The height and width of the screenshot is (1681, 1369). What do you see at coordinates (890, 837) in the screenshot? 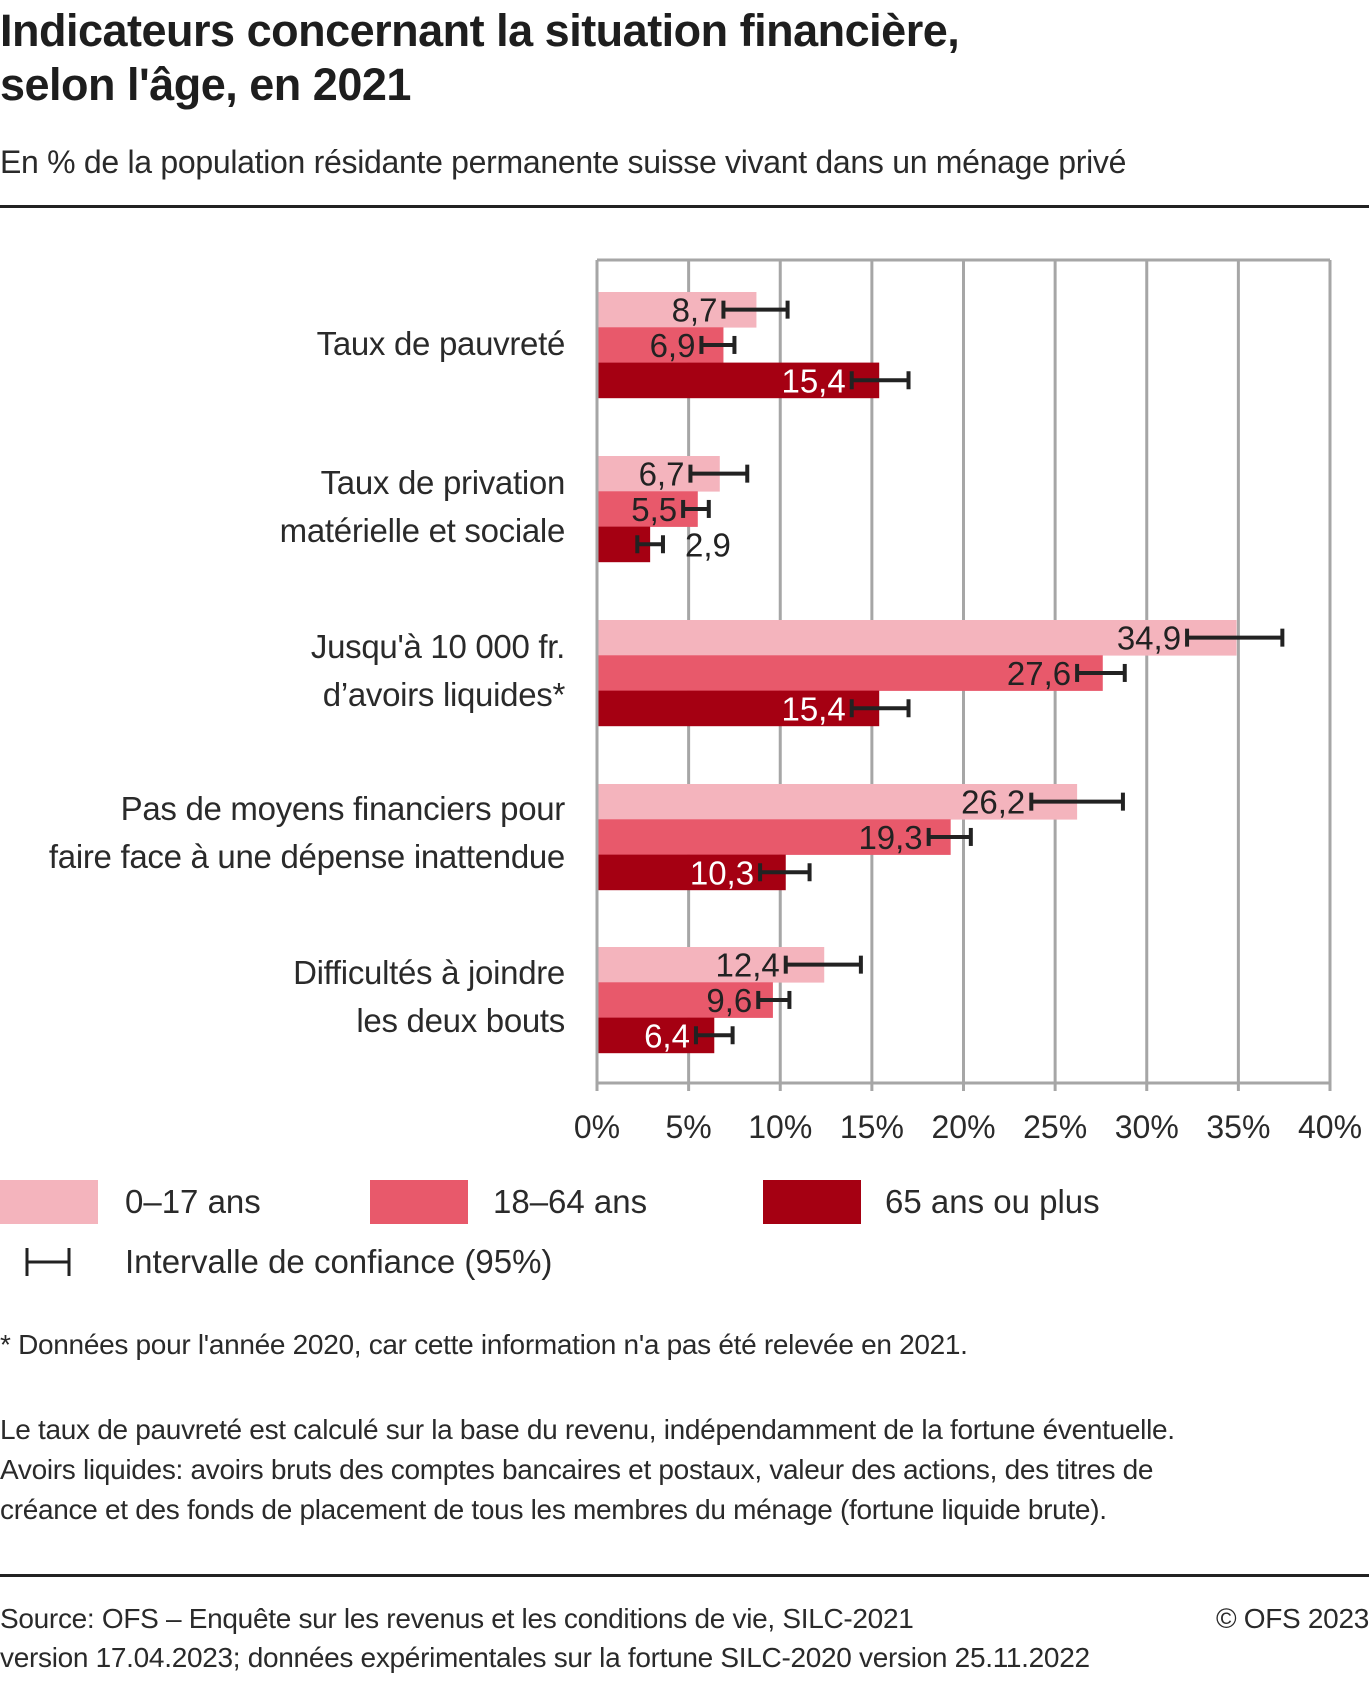
I see `data-label: 19,3` at bounding box center [890, 837].